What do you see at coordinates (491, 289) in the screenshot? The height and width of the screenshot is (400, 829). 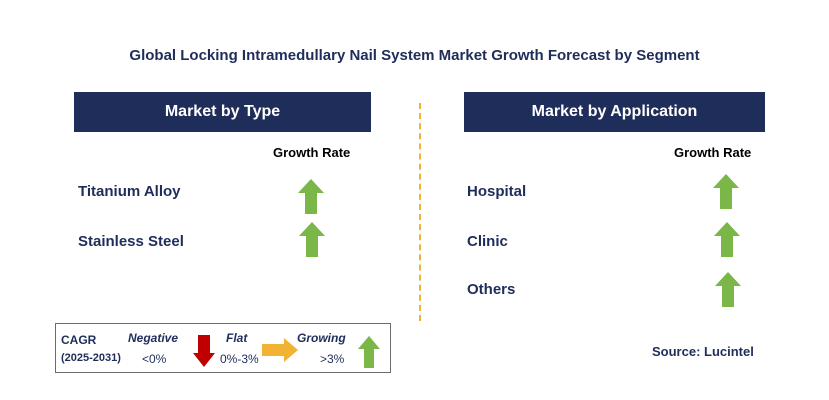 I see `application-row-label-others: Others` at bounding box center [491, 289].